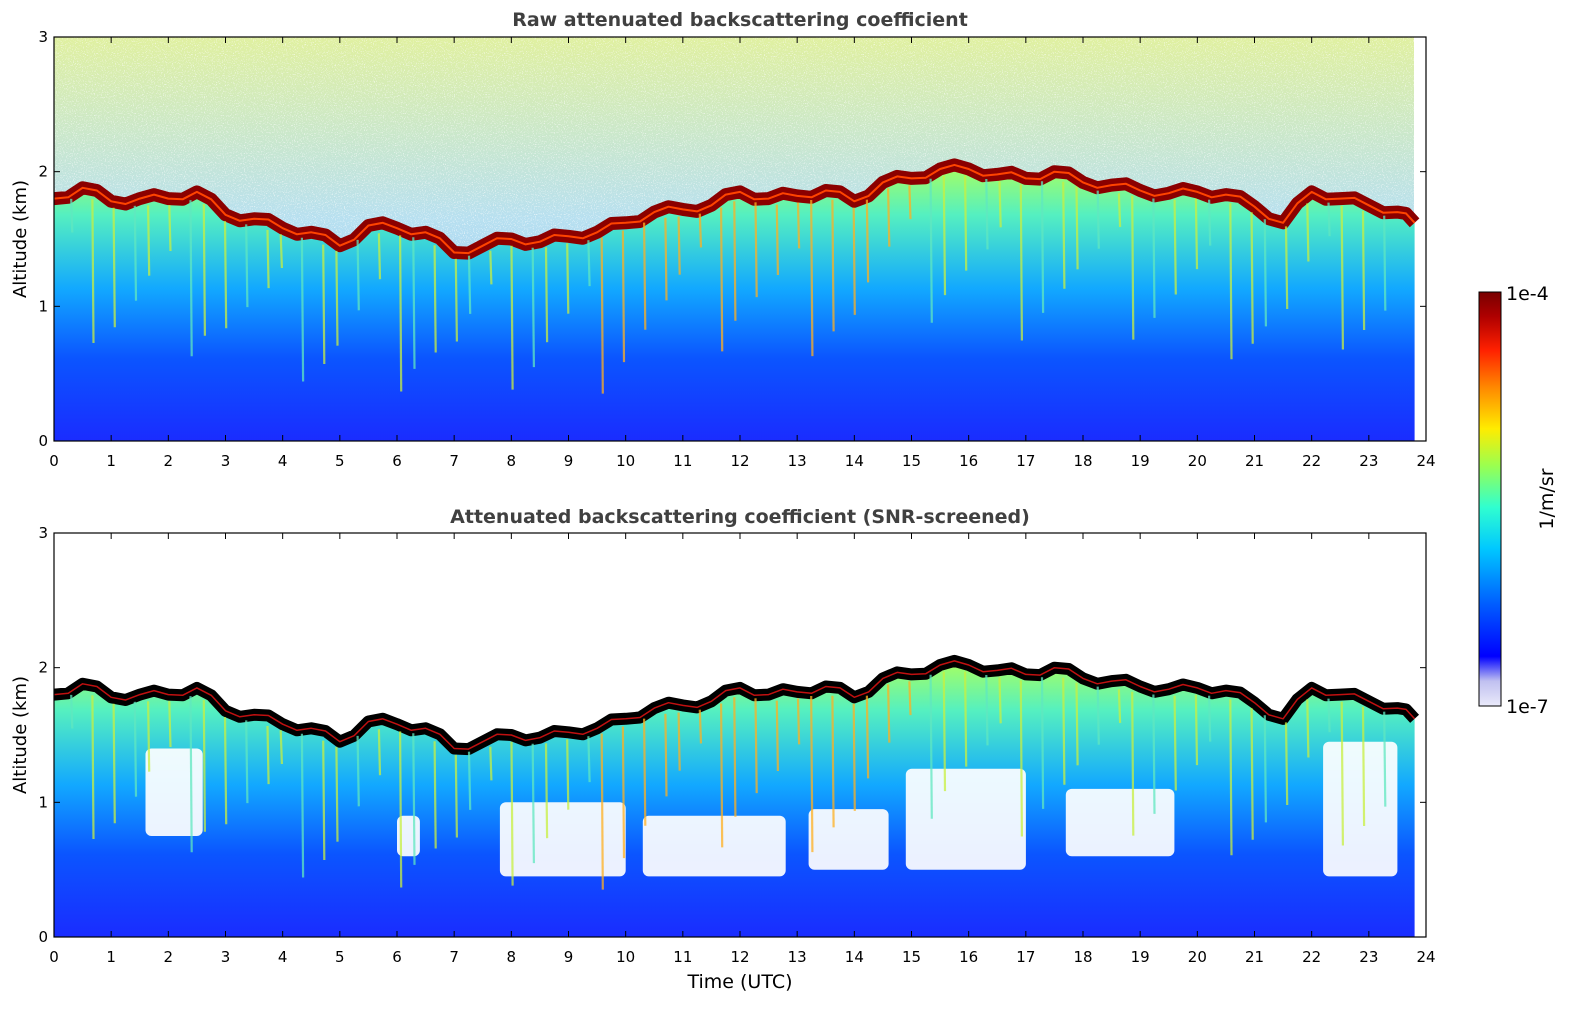 The width and height of the screenshot is (1595, 1024). I want to click on x-tick-label: 3, so click(226, 461).